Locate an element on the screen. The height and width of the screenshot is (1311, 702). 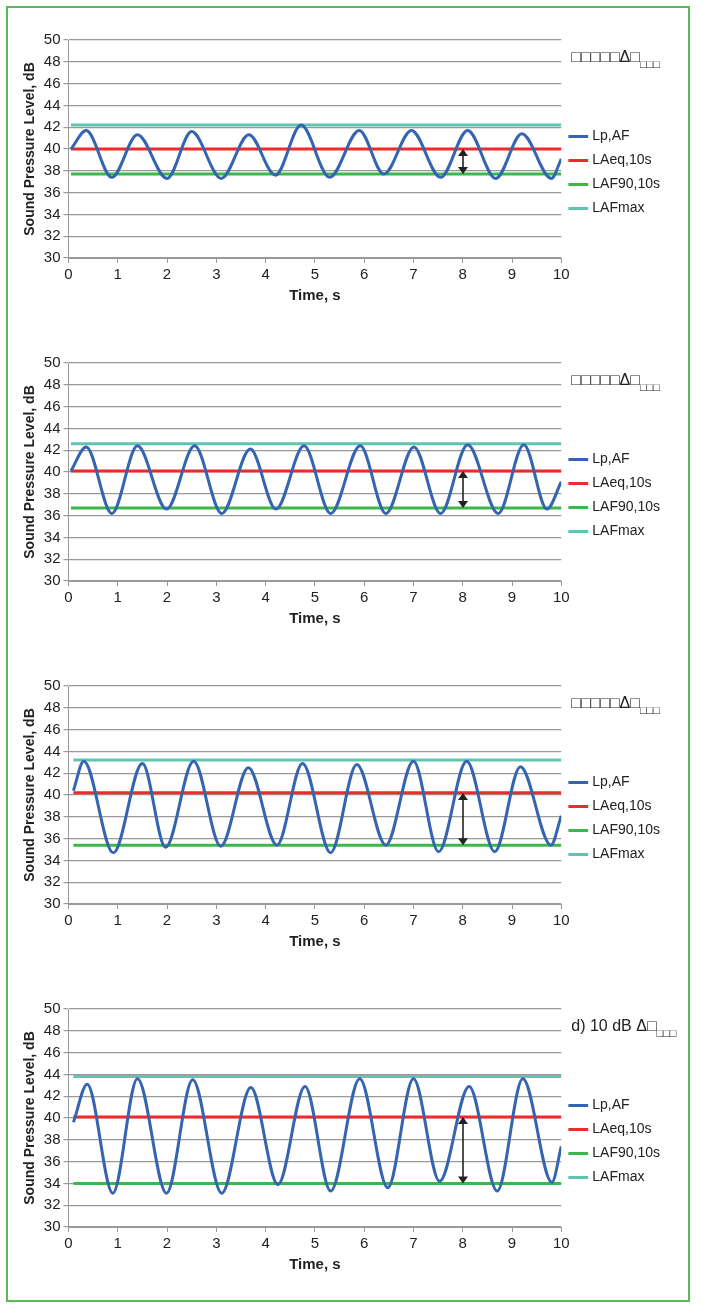
text: d) 10 dB Δ□□□□ is located at coordinates (624, 1028).